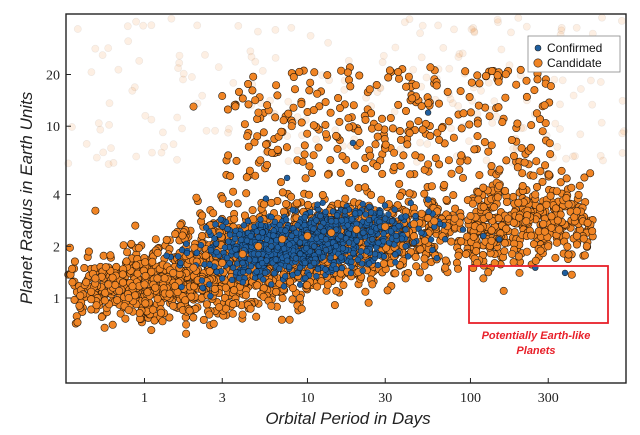  Describe the element at coordinates (574, 63) in the screenshot. I see `legend-label-candidate: Candidate` at that location.